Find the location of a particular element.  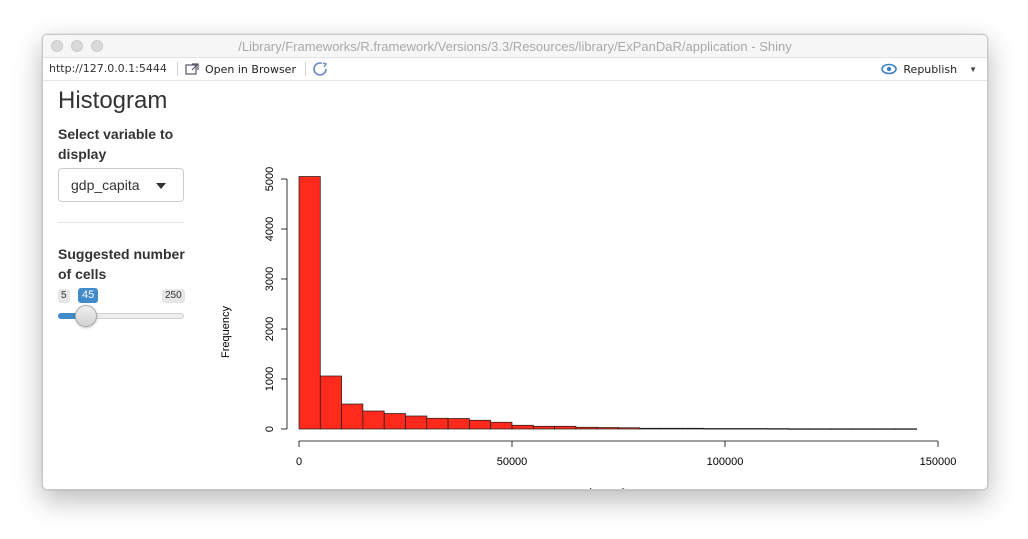

slider-max-label: 250 is located at coordinates (173, 296).